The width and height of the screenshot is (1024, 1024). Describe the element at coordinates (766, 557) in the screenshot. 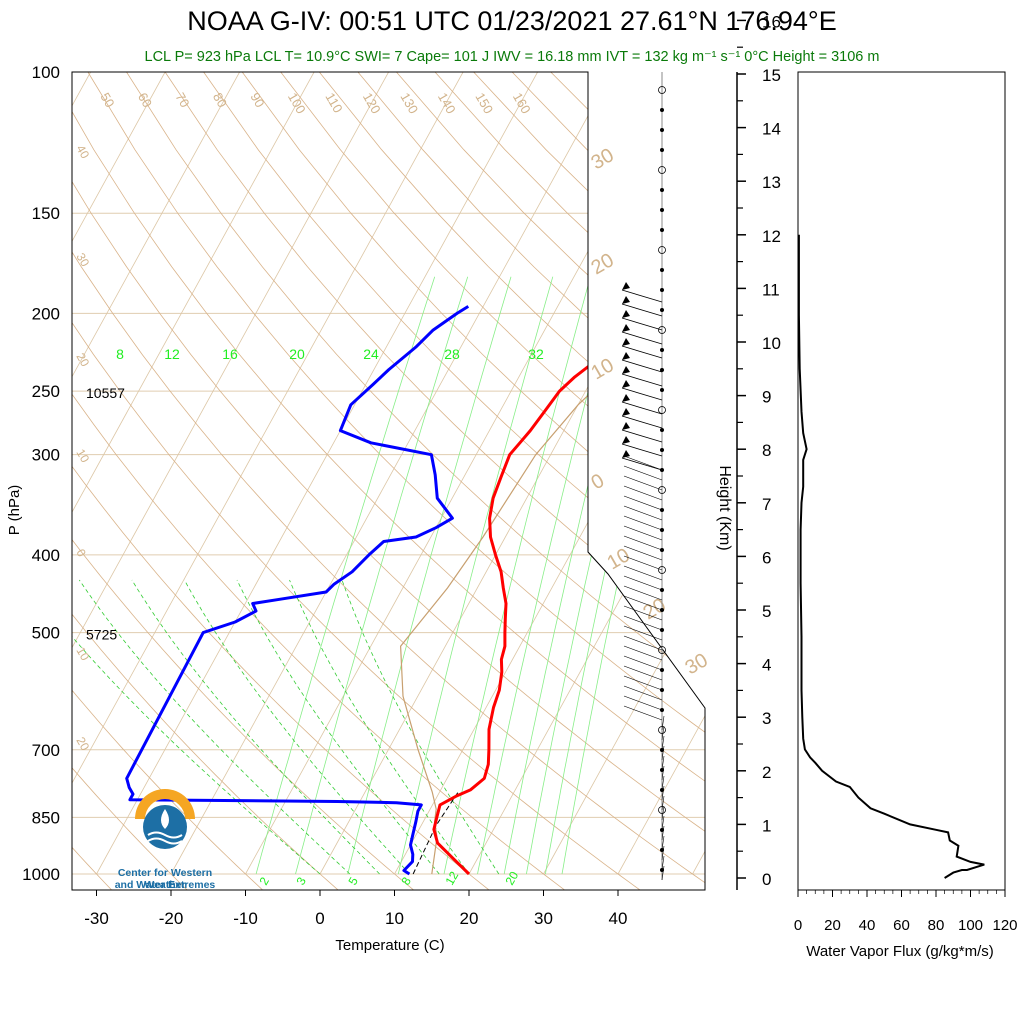

I see `height-tick-label: 6` at that location.